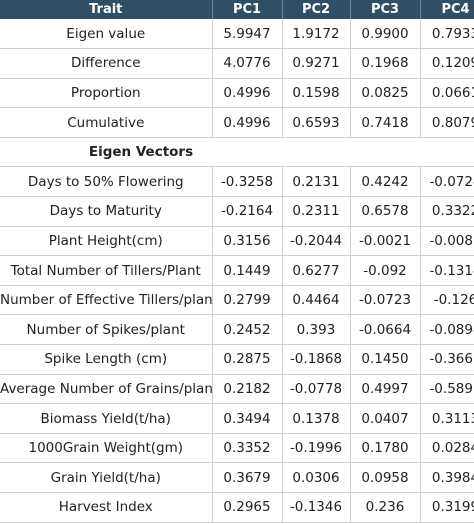 This screenshot has height=524, width=474. What do you see at coordinates (247, 63) in the screenshot?
I see `pc1-cell: 4.0776` at bounding box center [247, 63].